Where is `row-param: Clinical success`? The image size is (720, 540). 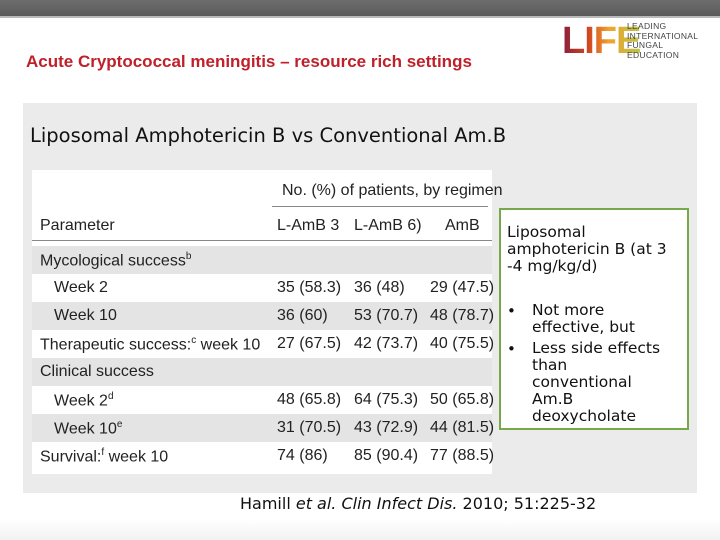 row-param: Clinical success is located at coordinates (97, 371).